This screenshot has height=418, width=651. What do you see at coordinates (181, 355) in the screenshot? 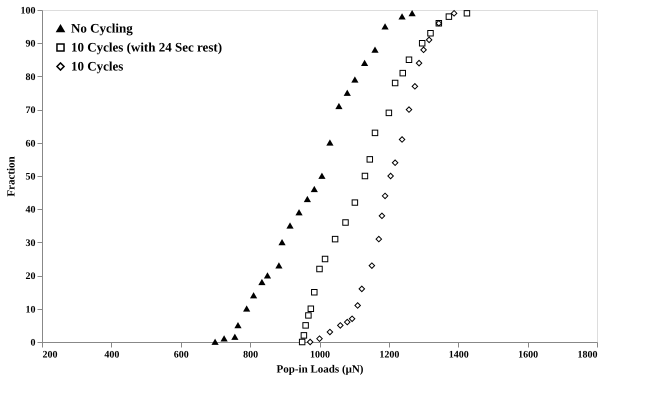
I see `x-tick-label: 600` at bounding box center [181, 355].